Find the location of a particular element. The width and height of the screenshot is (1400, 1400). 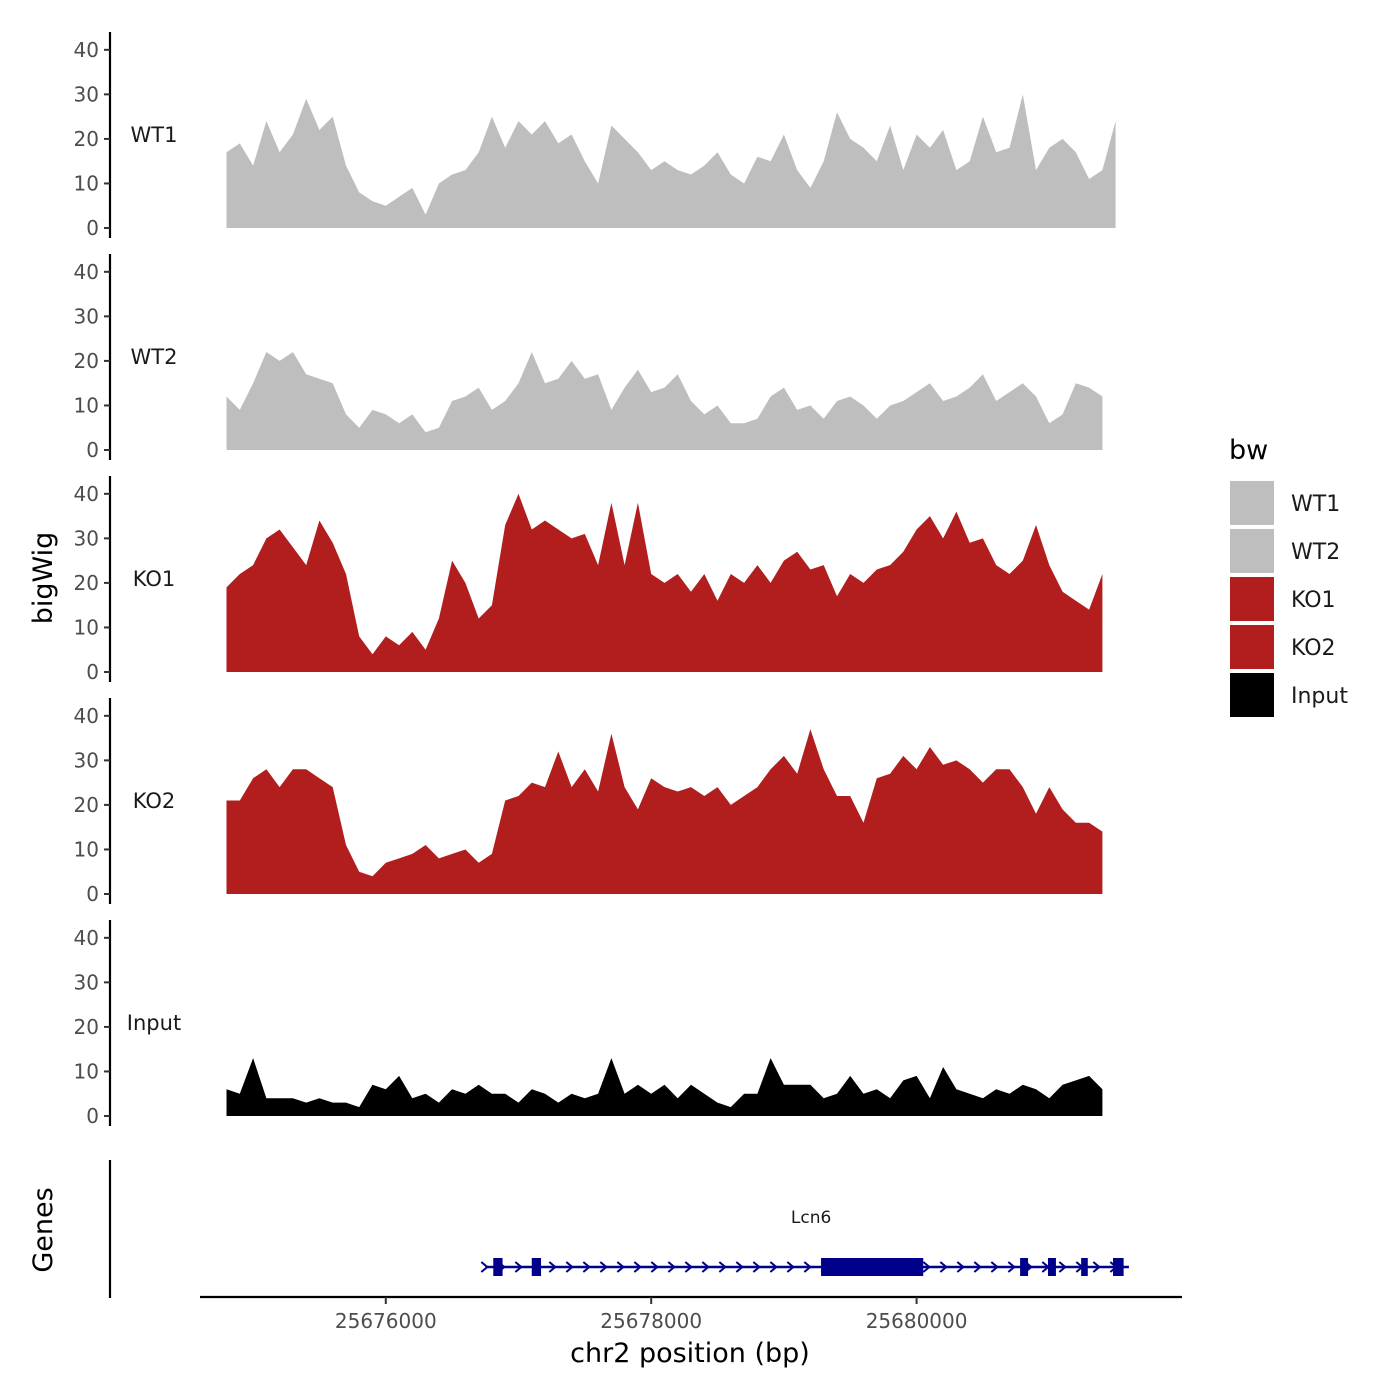

legend-label-ko1: KO1 is located at coordinates (1313, 600).